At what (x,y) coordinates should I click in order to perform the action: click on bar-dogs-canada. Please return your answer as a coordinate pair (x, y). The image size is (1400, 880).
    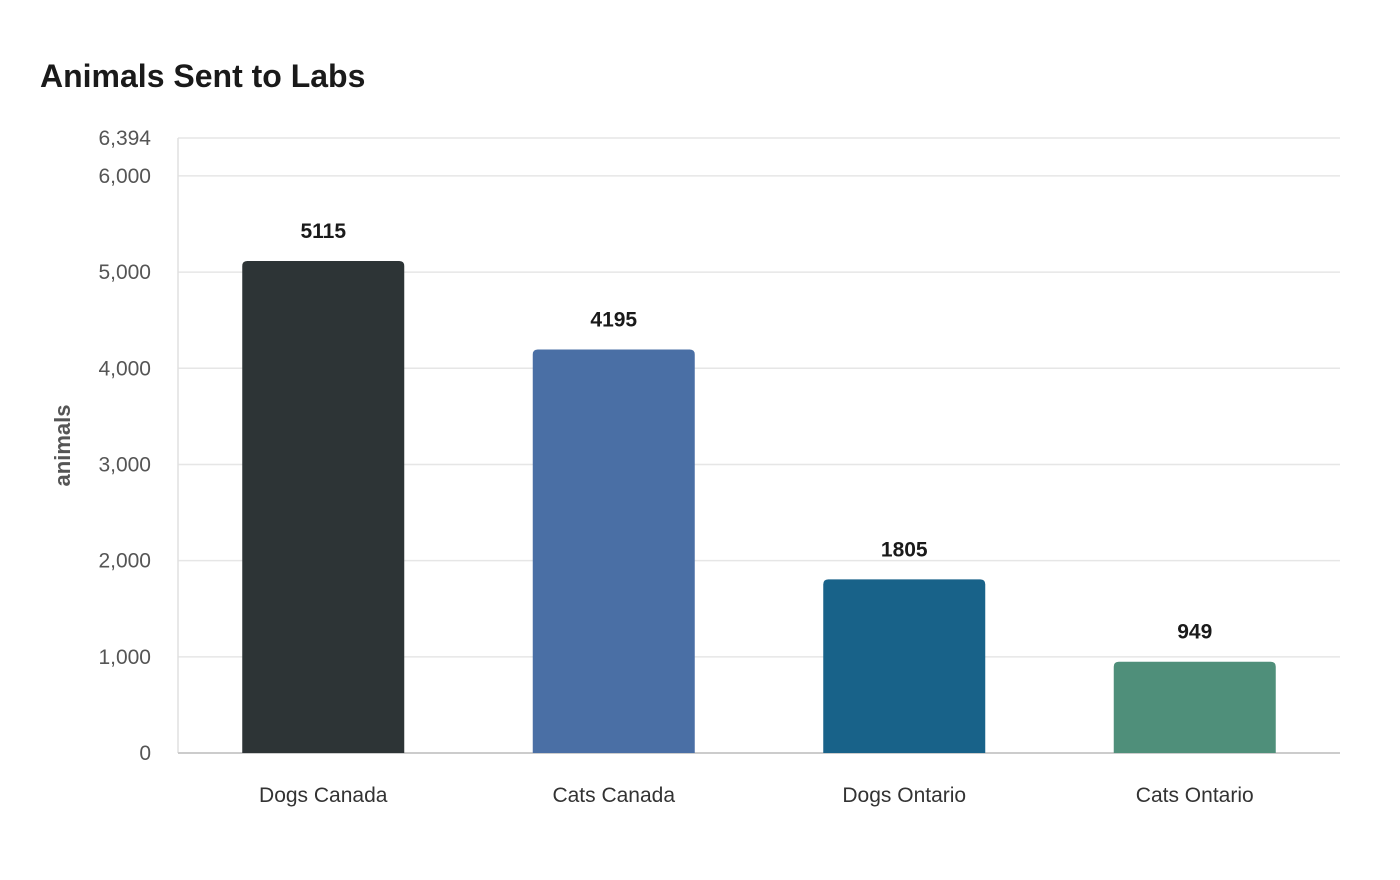
    Looking at the image, I should click on (323, 507).